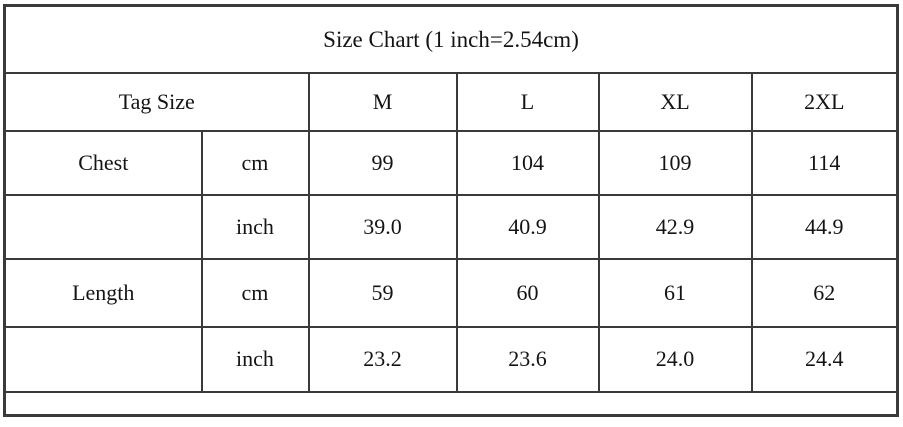 This screenshot has width=903, height=427. What do you see at coordinates (382, 292) in the screenshot?
I see `value-cell: 59` at bounding box center [382, 292].